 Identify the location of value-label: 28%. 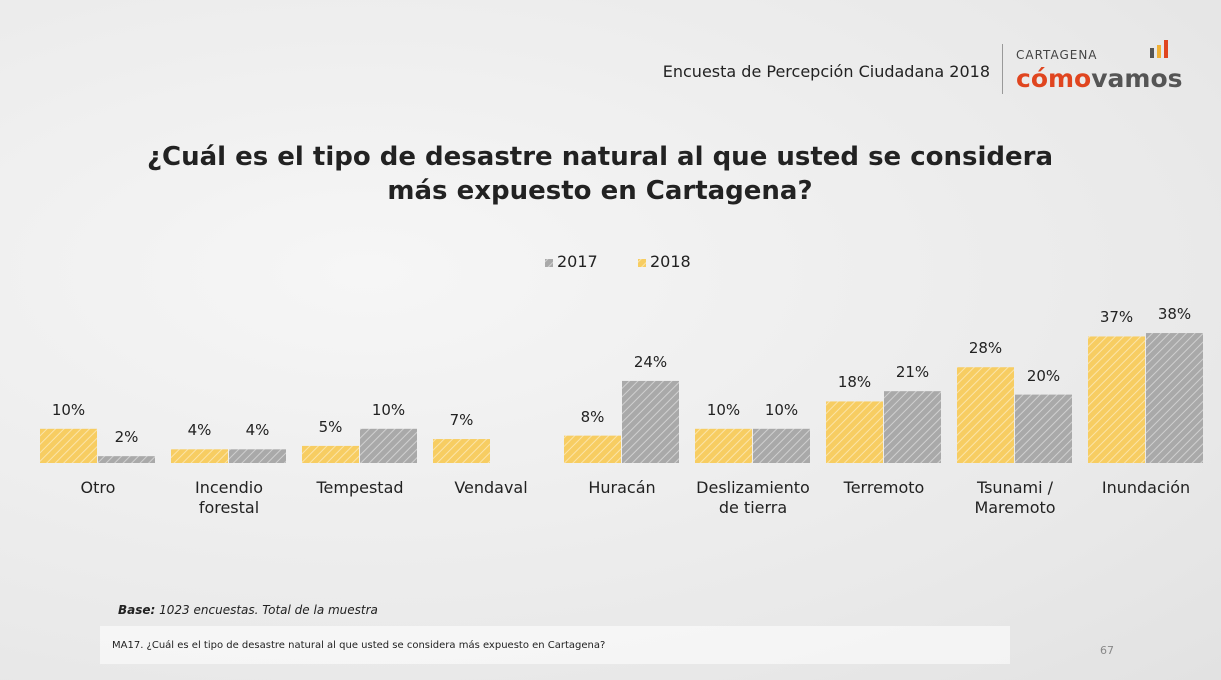
(985, 348).